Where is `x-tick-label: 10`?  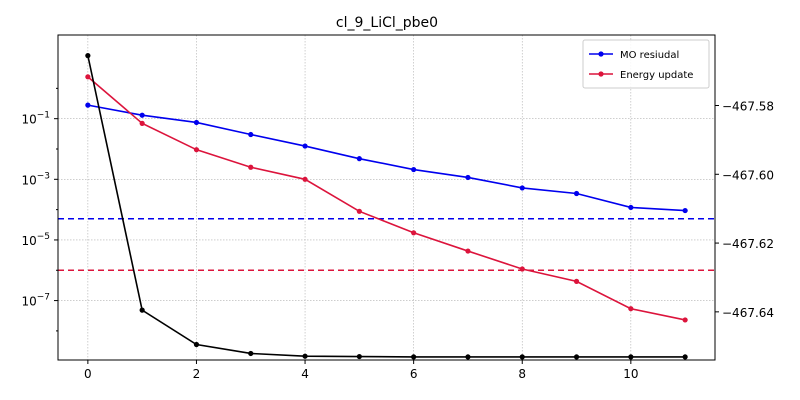 x-tick-label: 10 is located at coordinates (630, 374).